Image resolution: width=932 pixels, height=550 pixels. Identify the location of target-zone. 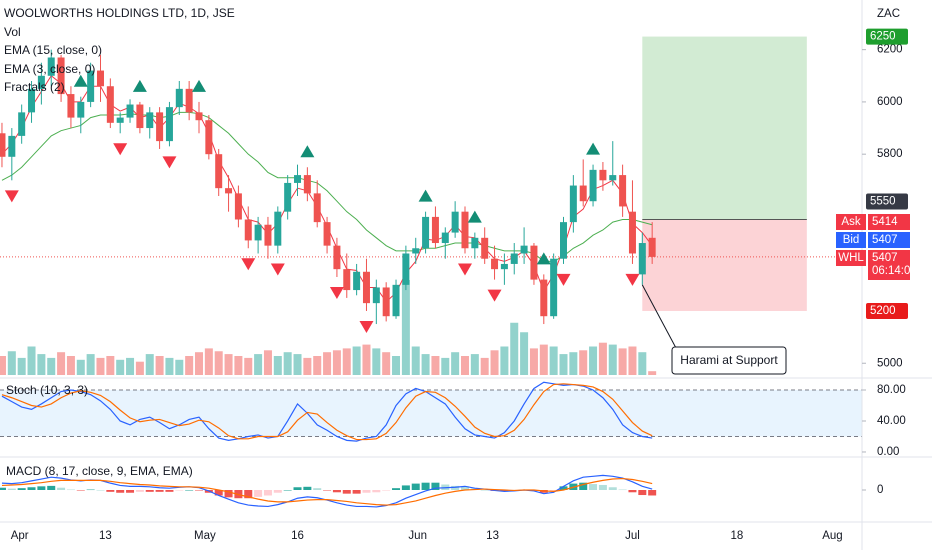
(724, 128).